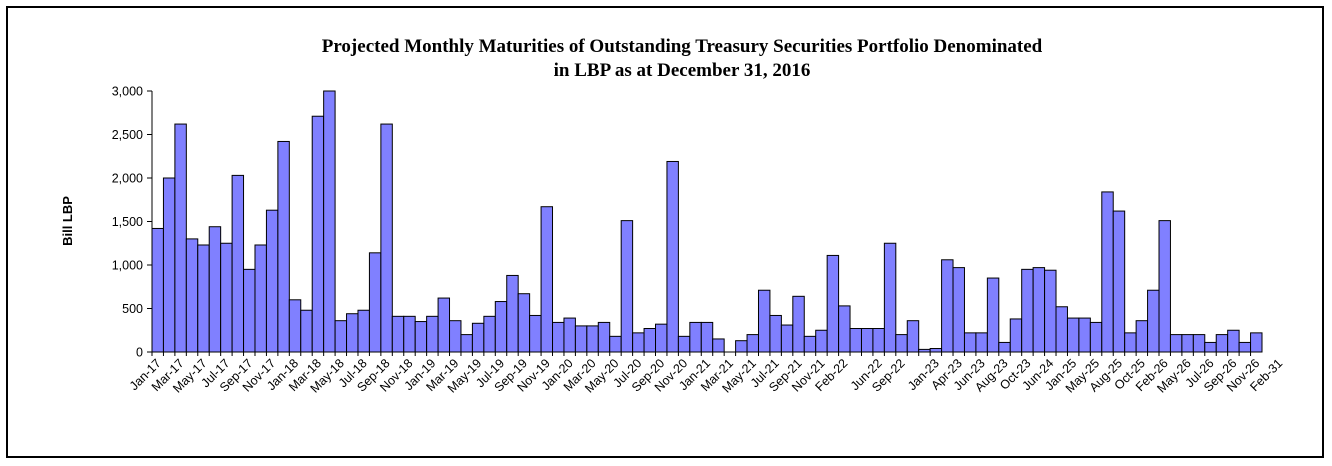 The width and height of the screenshot is (1332, 466). I want to click on y-axis: 0 500 1,000 1,500 2,000 2,500 3,000, so click(132, 222).